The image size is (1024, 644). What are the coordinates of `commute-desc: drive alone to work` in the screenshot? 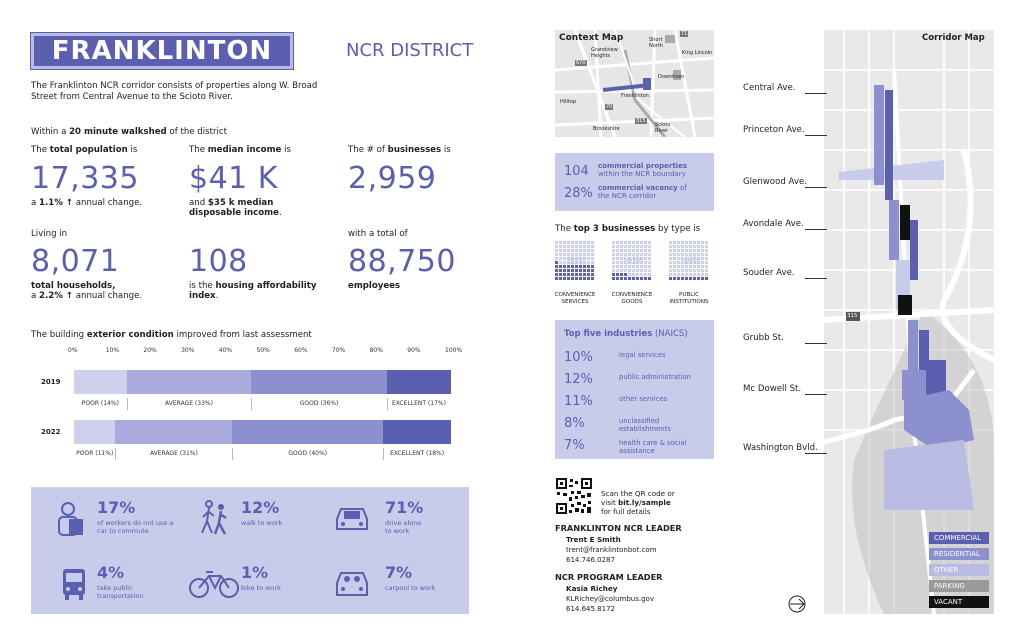 It's located at (403, 527).